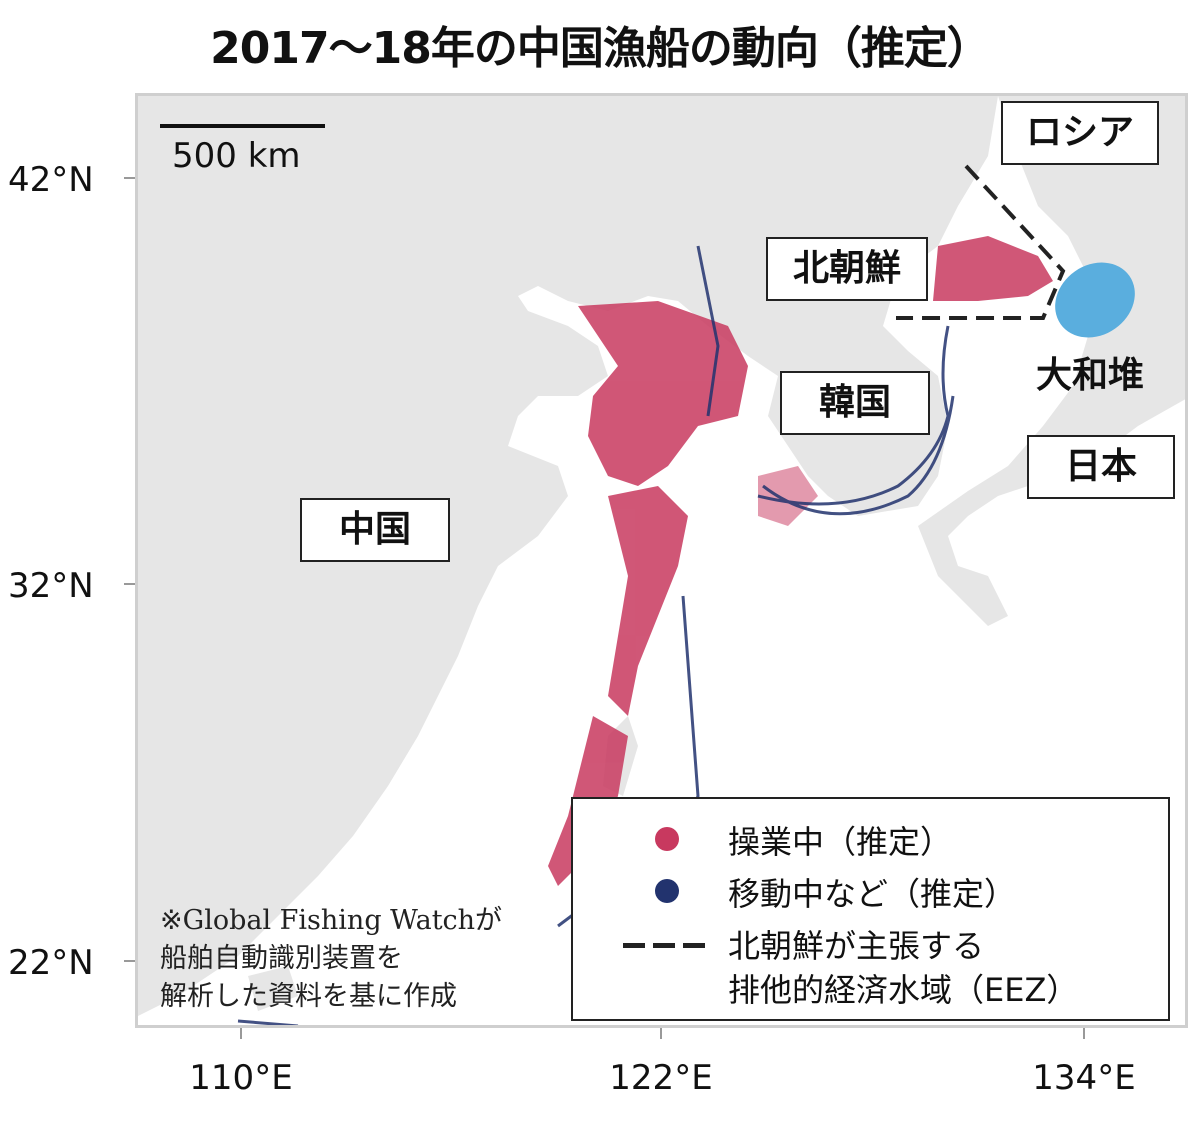 This screenshot has height=1121, width=1200. Describe the element at coordinates (1095, 300) in the screenshot. I see `yamato-bank-shape` at that location.